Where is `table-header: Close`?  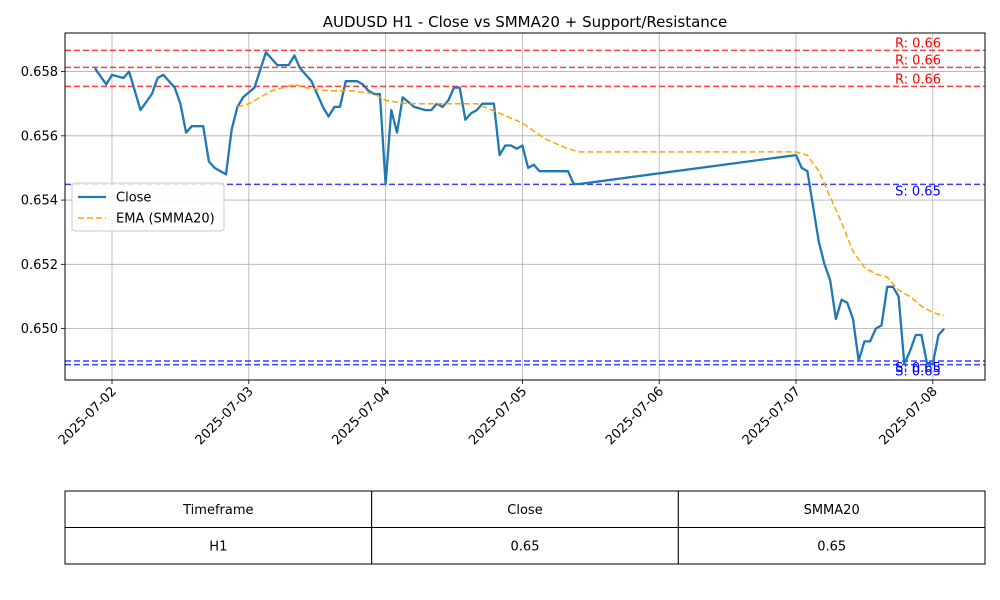 table-header: Close is located at coordinates (524, 510).